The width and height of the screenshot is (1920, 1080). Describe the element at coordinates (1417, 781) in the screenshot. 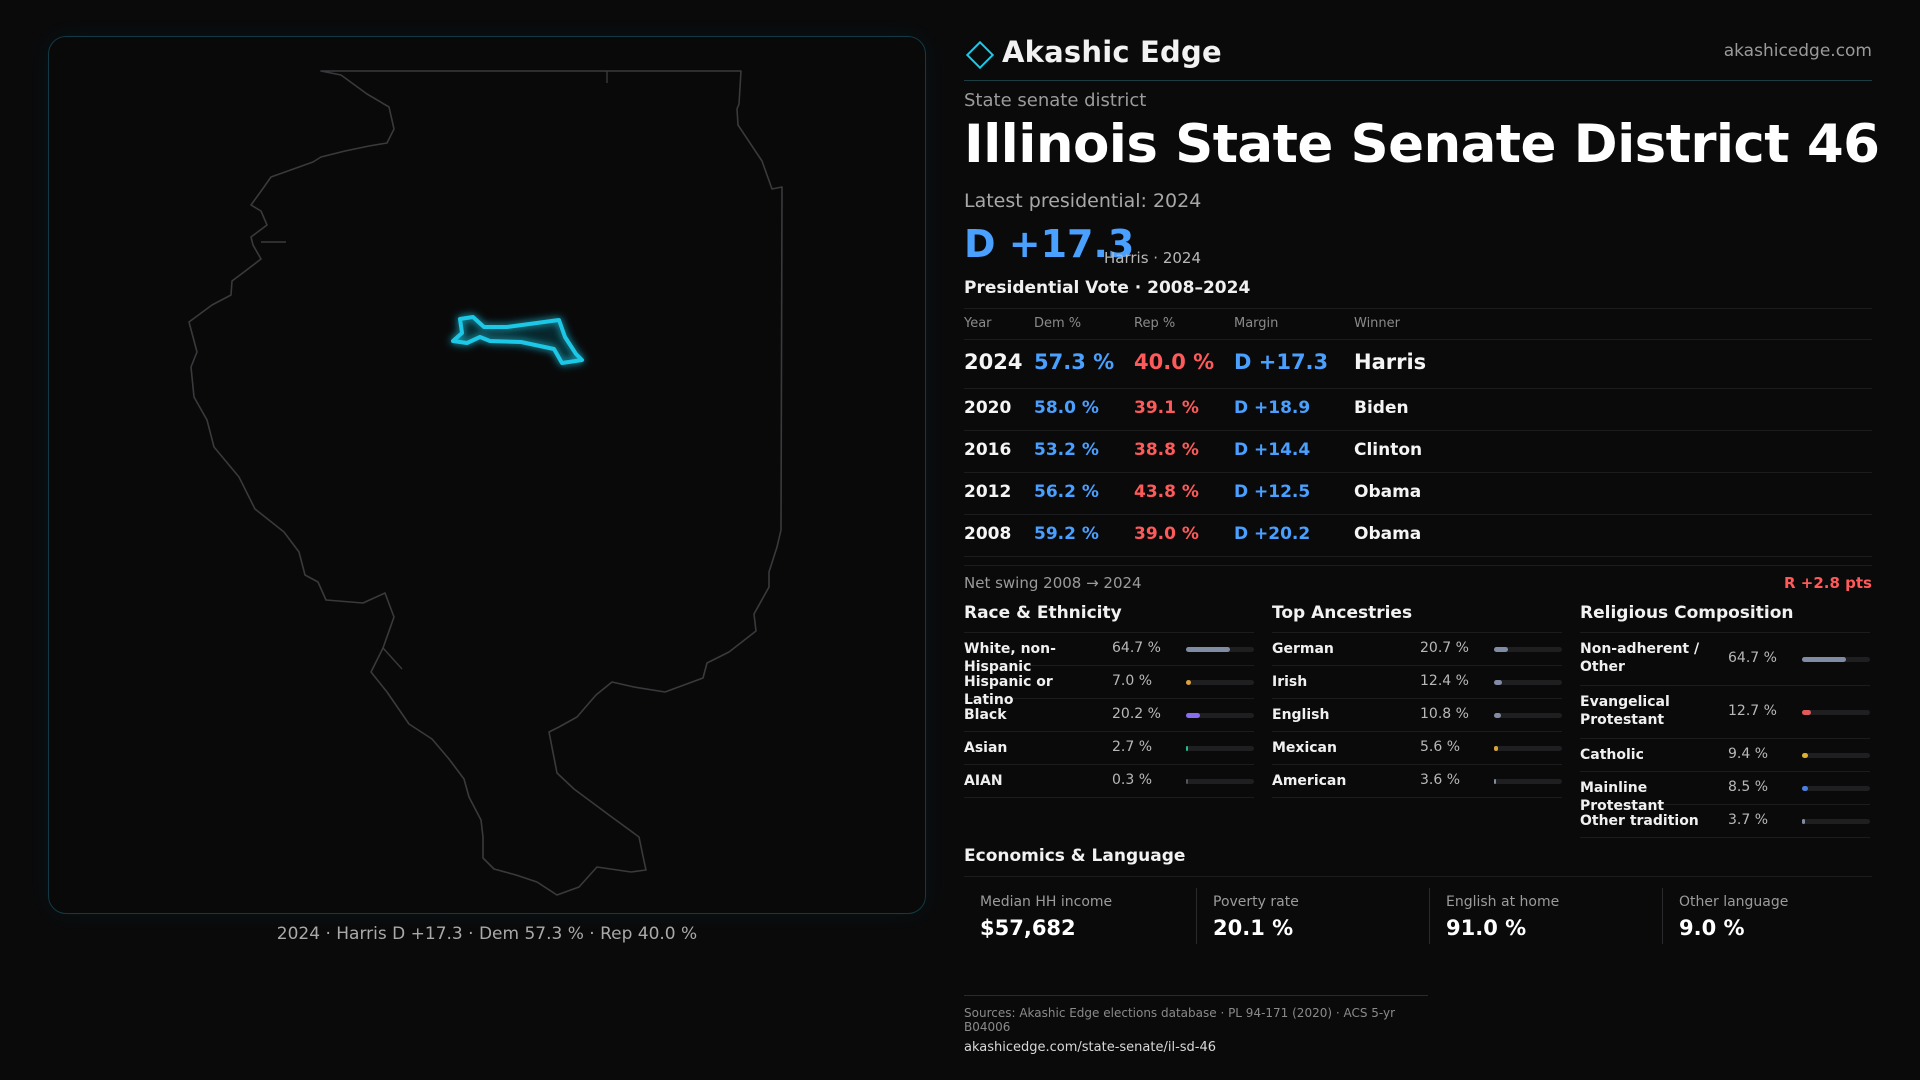

I see `demo-row: American 3.6 %` at that location.